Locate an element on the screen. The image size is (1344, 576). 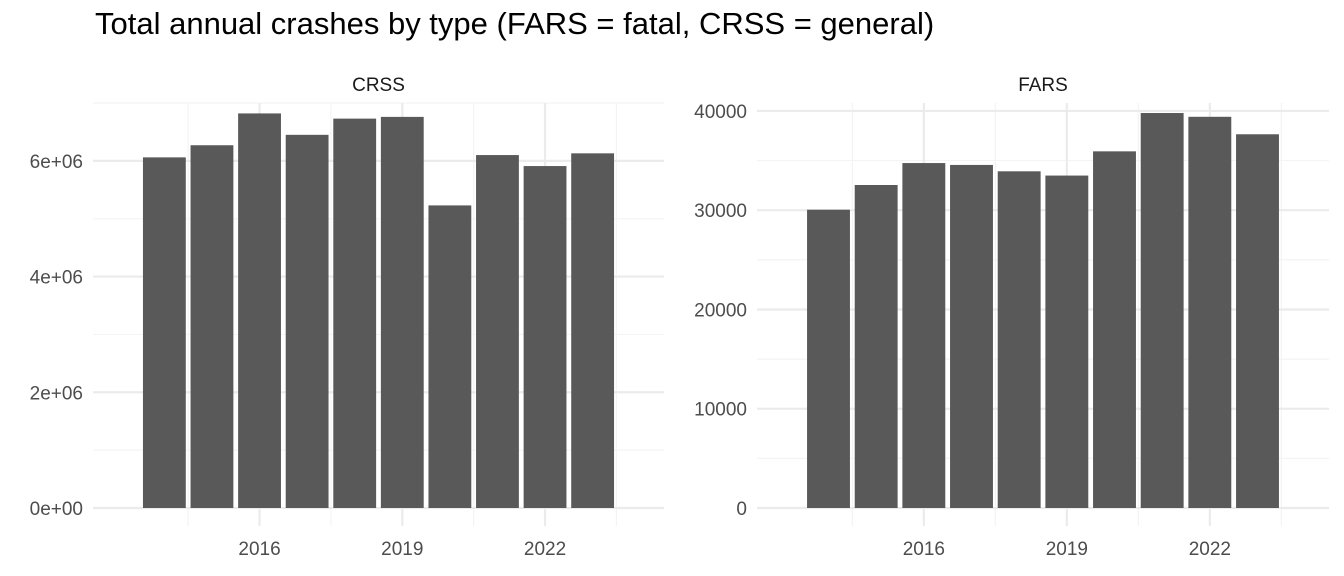
crss-y-tick-label: 0e+00 is located at coordinates (56, 509).